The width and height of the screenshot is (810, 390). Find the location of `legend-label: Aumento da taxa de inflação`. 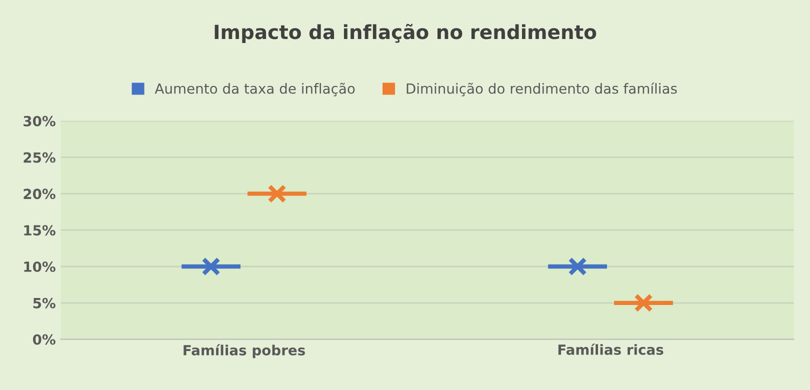

legend-label: Aumento da taxa de inflação is located at coordinates (254, 89).